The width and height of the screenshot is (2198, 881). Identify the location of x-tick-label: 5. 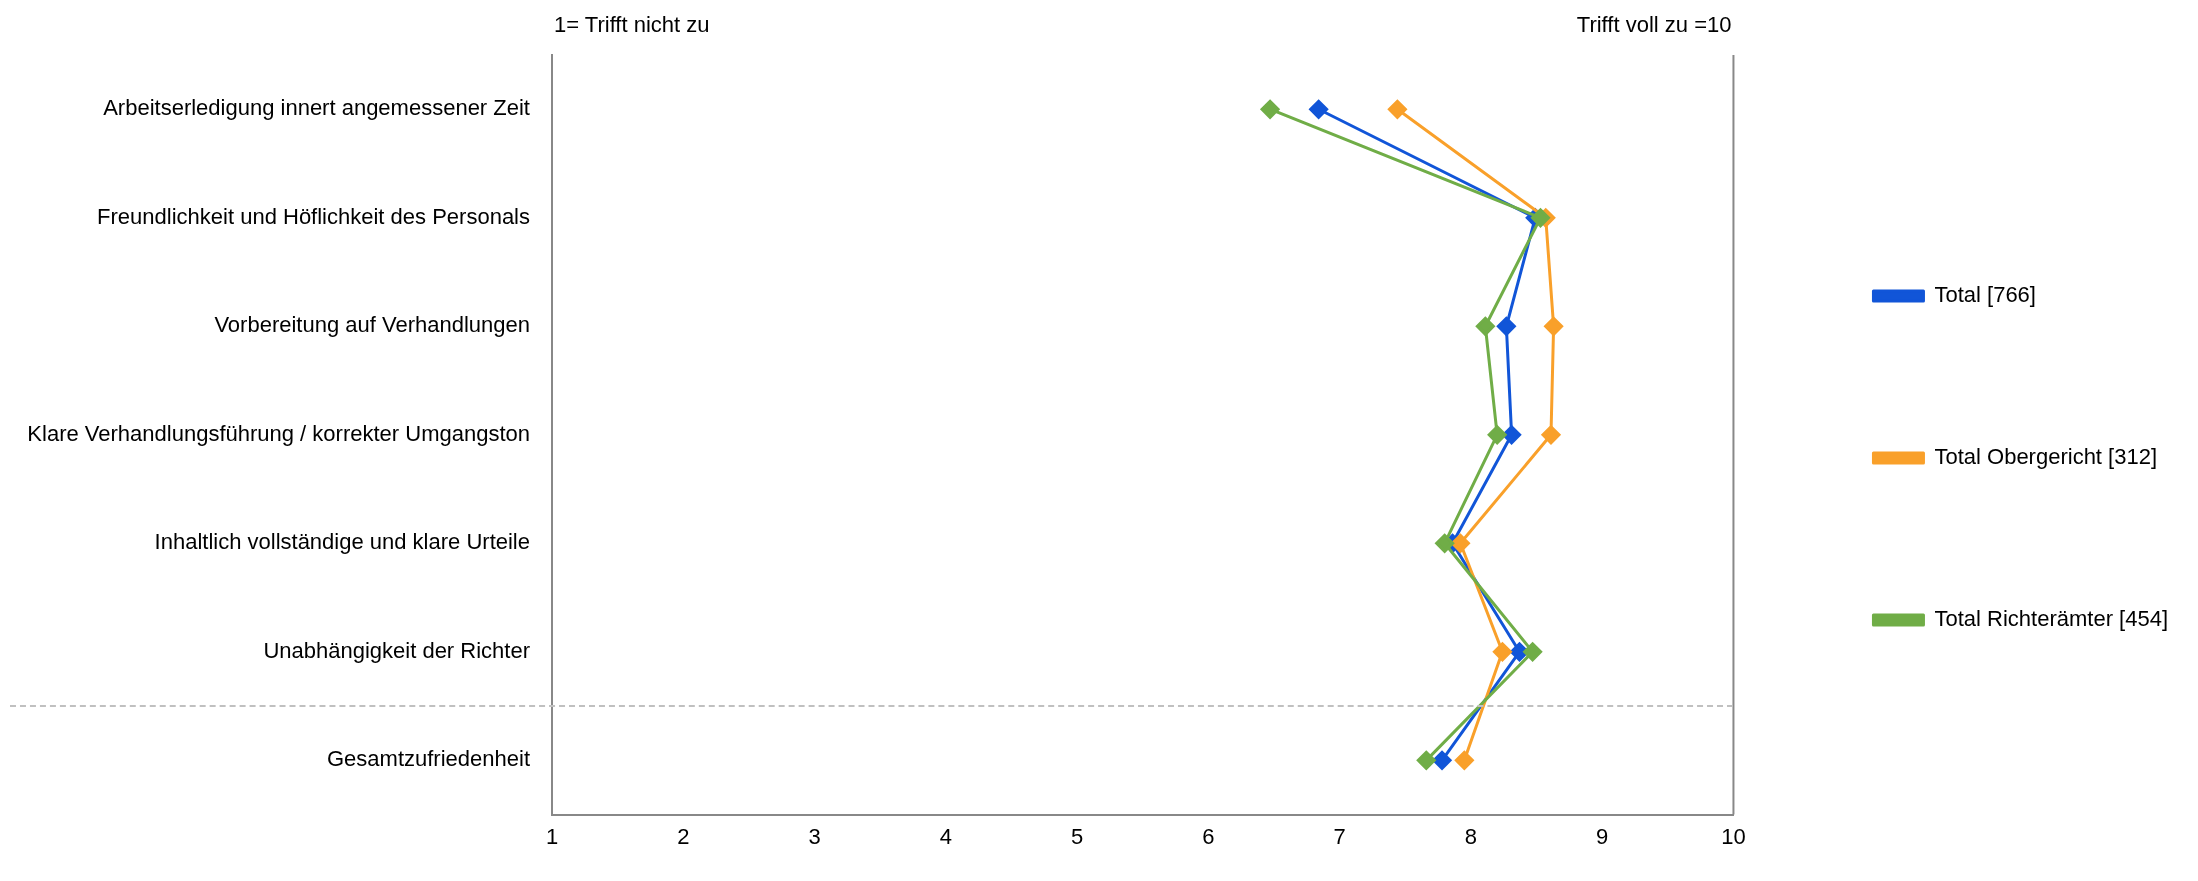
(1077, 836).